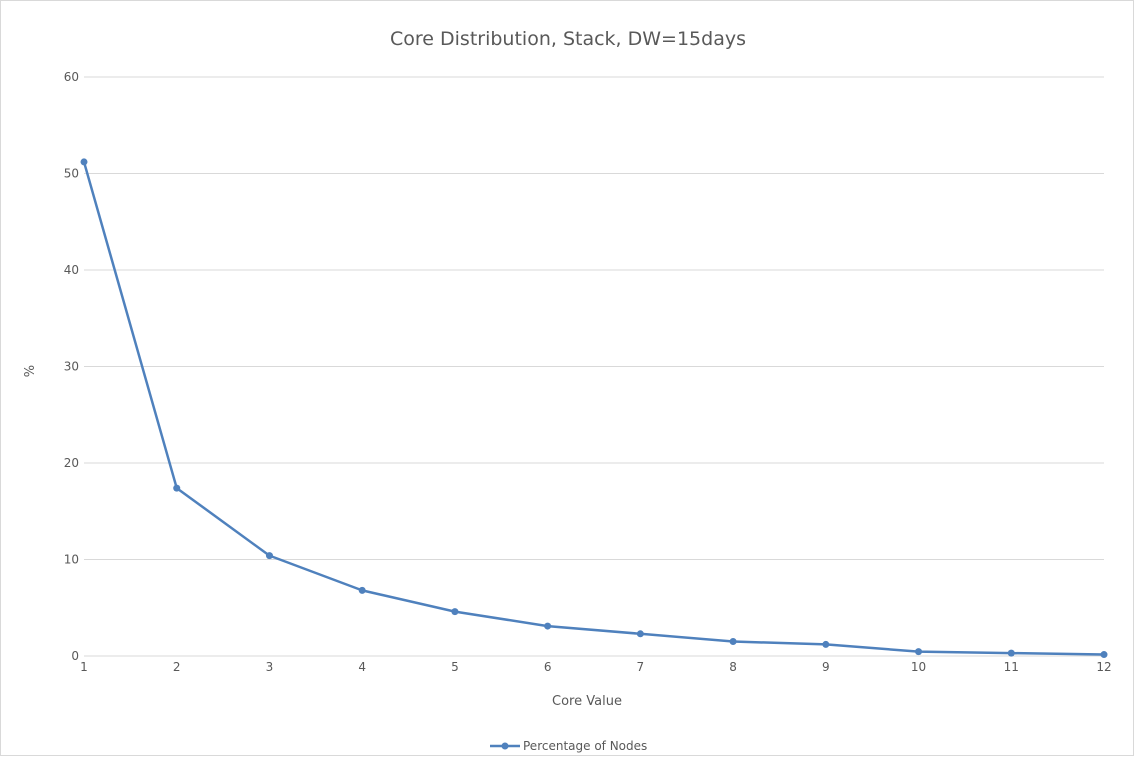  I want to click on y-tick-label: 30, so click(71, 367).